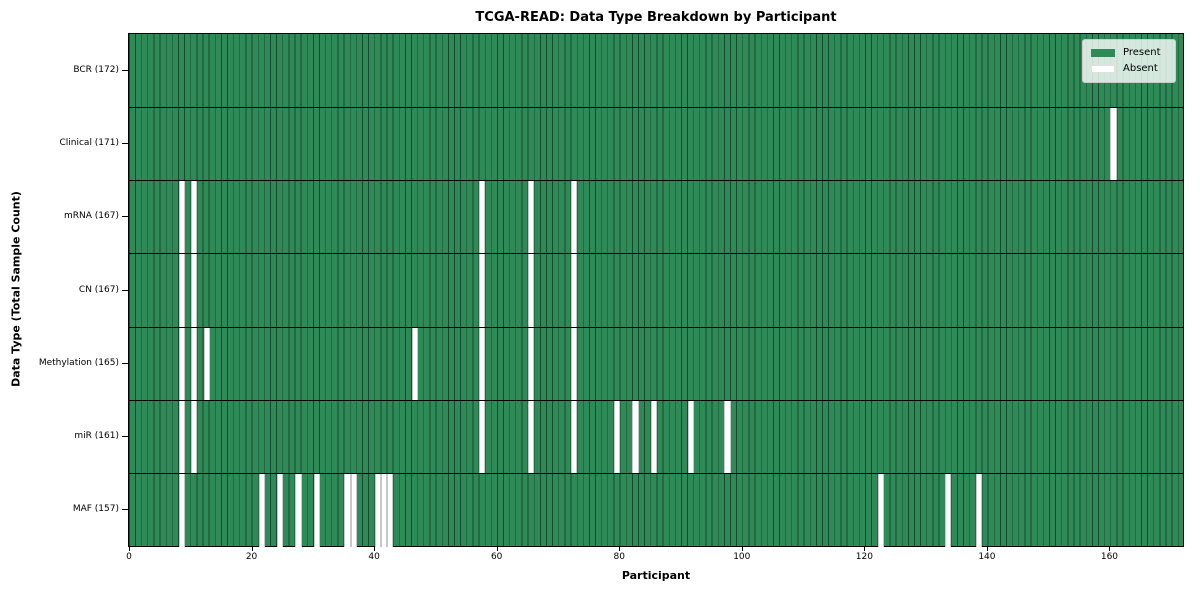 This screenshot has width=1200, height=600. I want to click on legend-item-absent: Absent, so click(1129, 69).